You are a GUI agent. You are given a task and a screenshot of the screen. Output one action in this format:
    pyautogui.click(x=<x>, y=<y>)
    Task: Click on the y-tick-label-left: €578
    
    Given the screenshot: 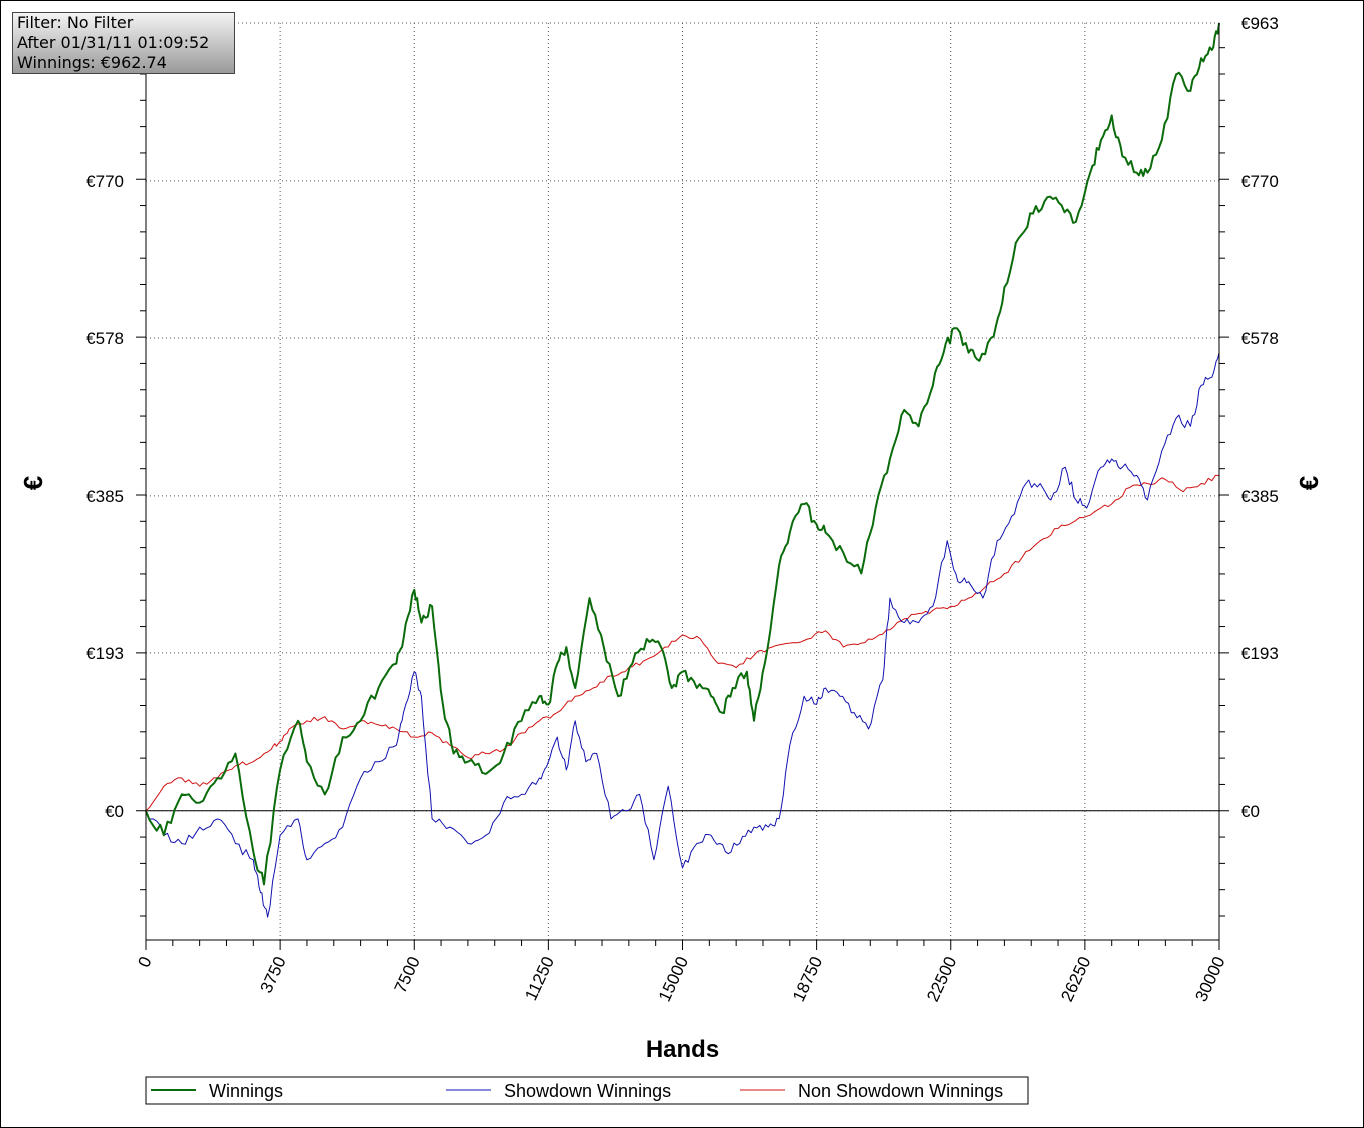 What is the action you would take?
    pyautogui.click(x=105, y=338)
    